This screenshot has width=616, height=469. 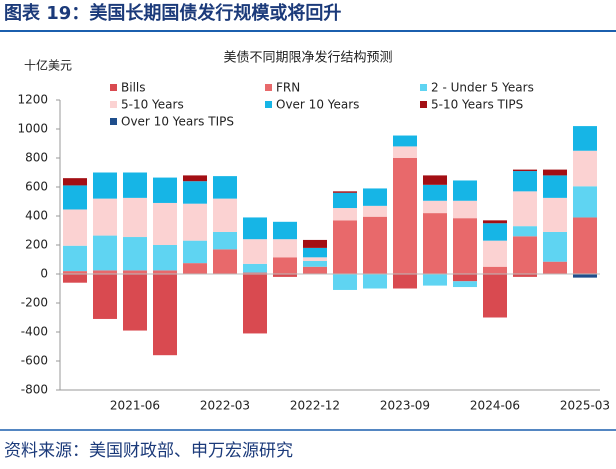 I want to click on header-title: 图表 19：美国长期国债发行规模或将回升, so click(x=172, y=13).